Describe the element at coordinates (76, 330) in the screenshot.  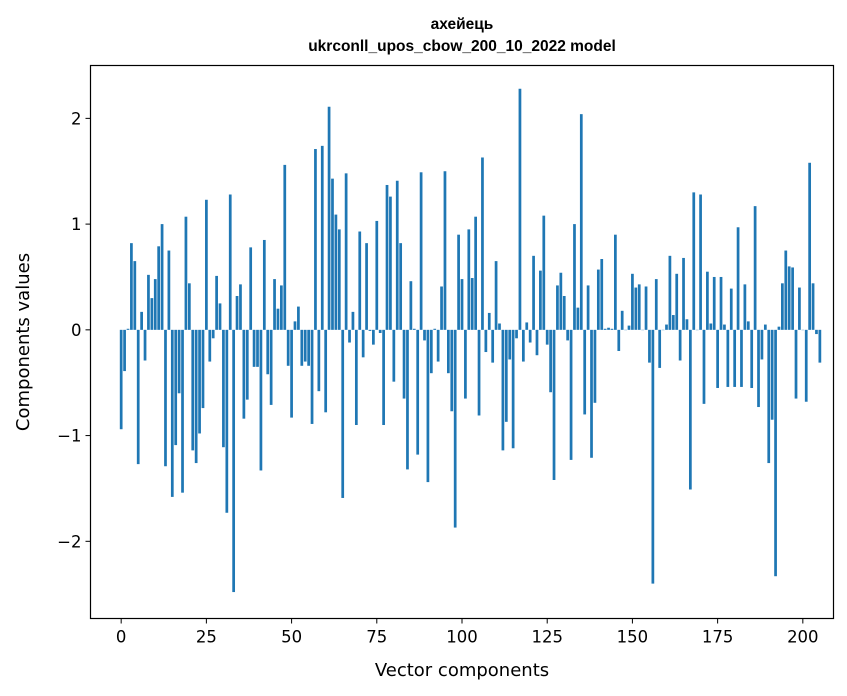
I see `y-tick-label: 0` at that location.